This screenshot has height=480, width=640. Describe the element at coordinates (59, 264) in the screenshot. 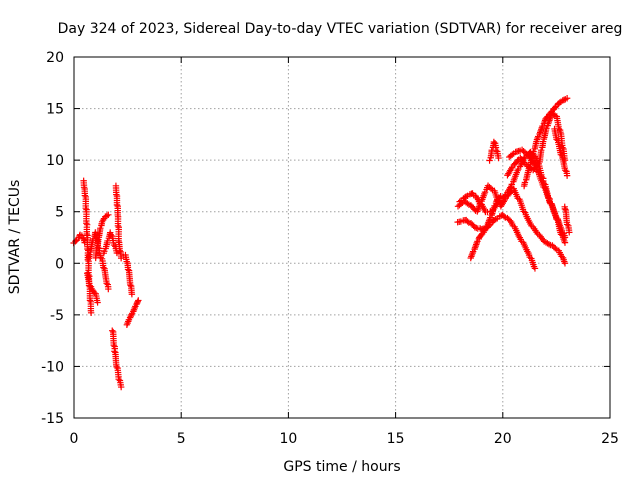

I see `y-tick-label: 0` at that location.